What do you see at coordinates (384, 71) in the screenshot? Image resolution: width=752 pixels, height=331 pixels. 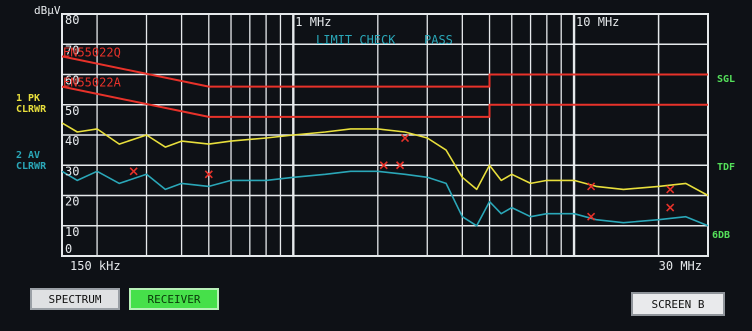 I see `limit-line-en55022q` at bounding box center [384, 71].